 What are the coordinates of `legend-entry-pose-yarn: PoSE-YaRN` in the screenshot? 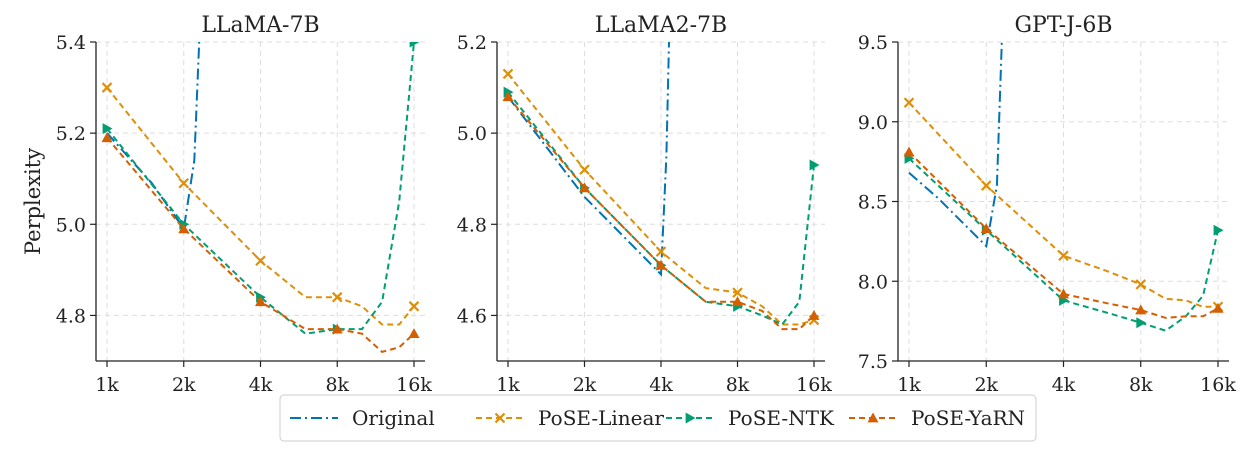 It's located at (937, 418).